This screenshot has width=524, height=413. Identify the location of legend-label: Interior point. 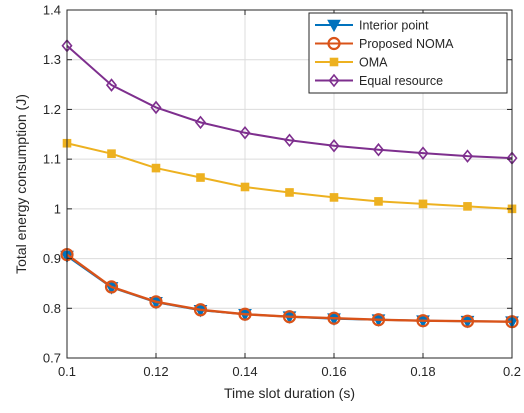
(394, 26).